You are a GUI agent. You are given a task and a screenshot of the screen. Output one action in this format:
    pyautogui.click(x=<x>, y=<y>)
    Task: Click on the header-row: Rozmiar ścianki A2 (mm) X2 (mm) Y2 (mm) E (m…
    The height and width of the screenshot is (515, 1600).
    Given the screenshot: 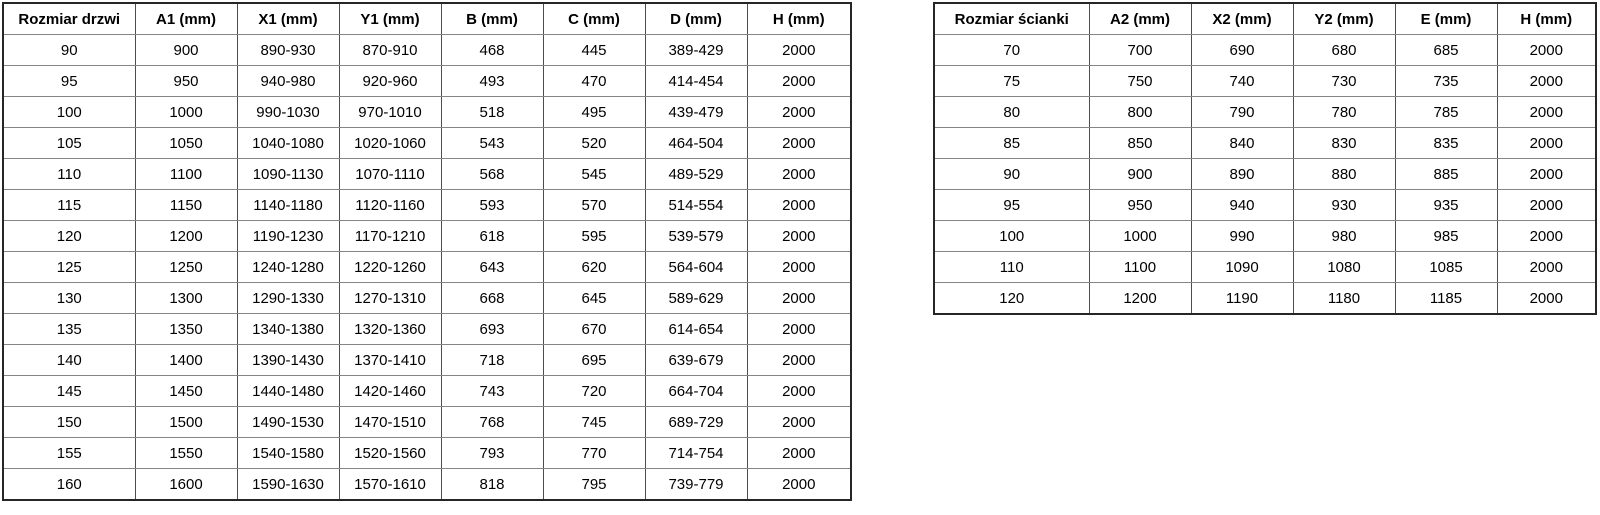 What is the action you would take?
    pyautogui.click(x=1265, y=18)
    